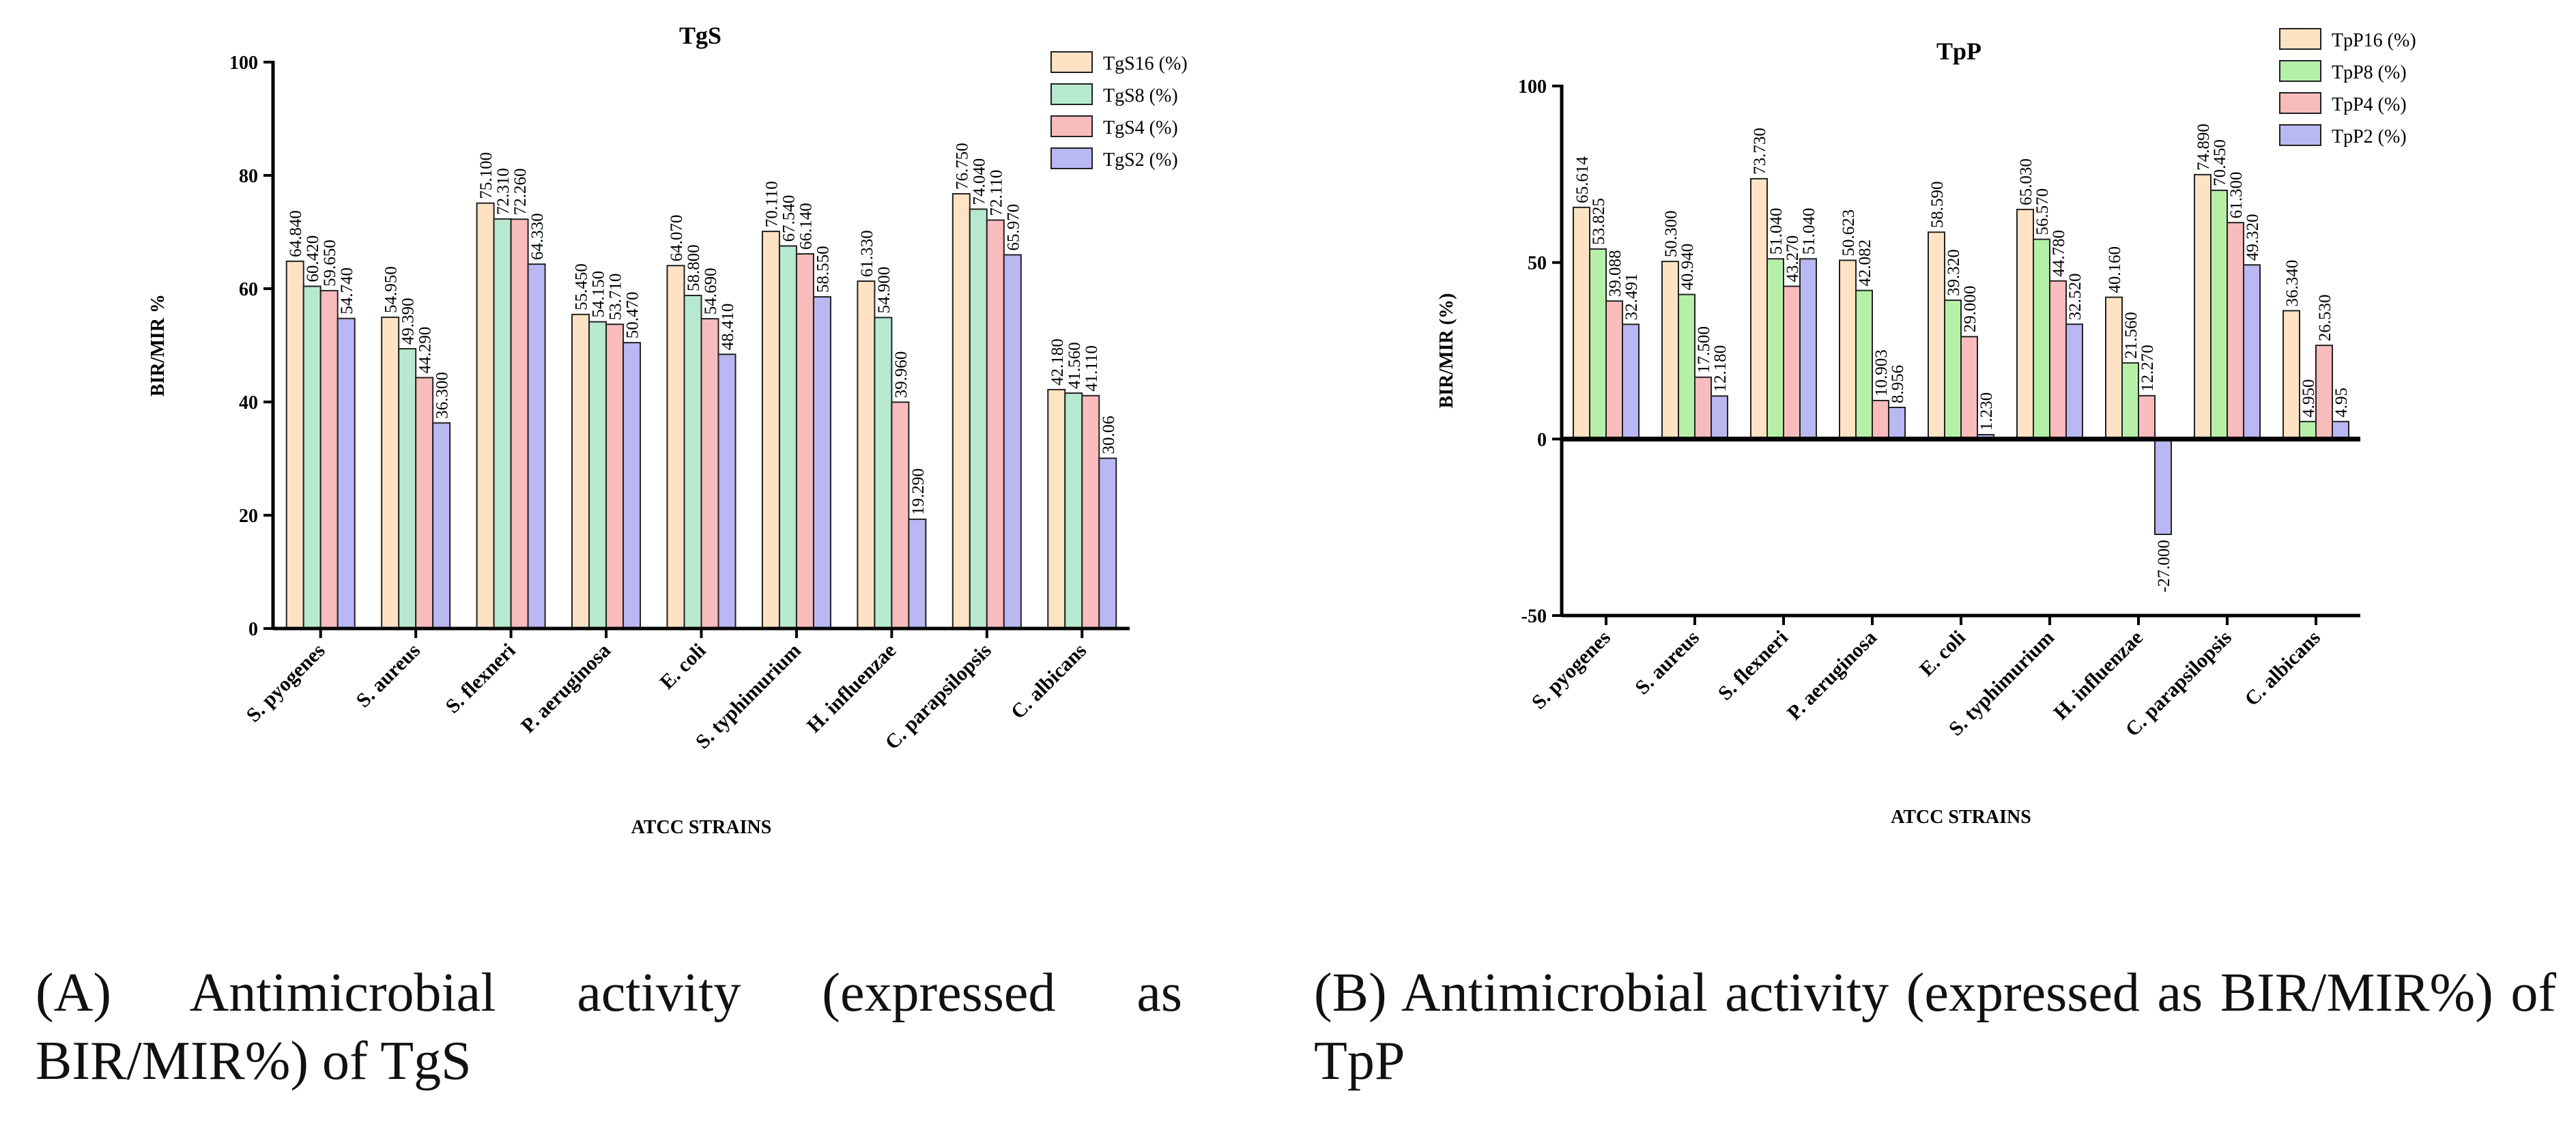 The image size is (2576, 1126). I want to click on data-label: 58.550, so click(823, 269).